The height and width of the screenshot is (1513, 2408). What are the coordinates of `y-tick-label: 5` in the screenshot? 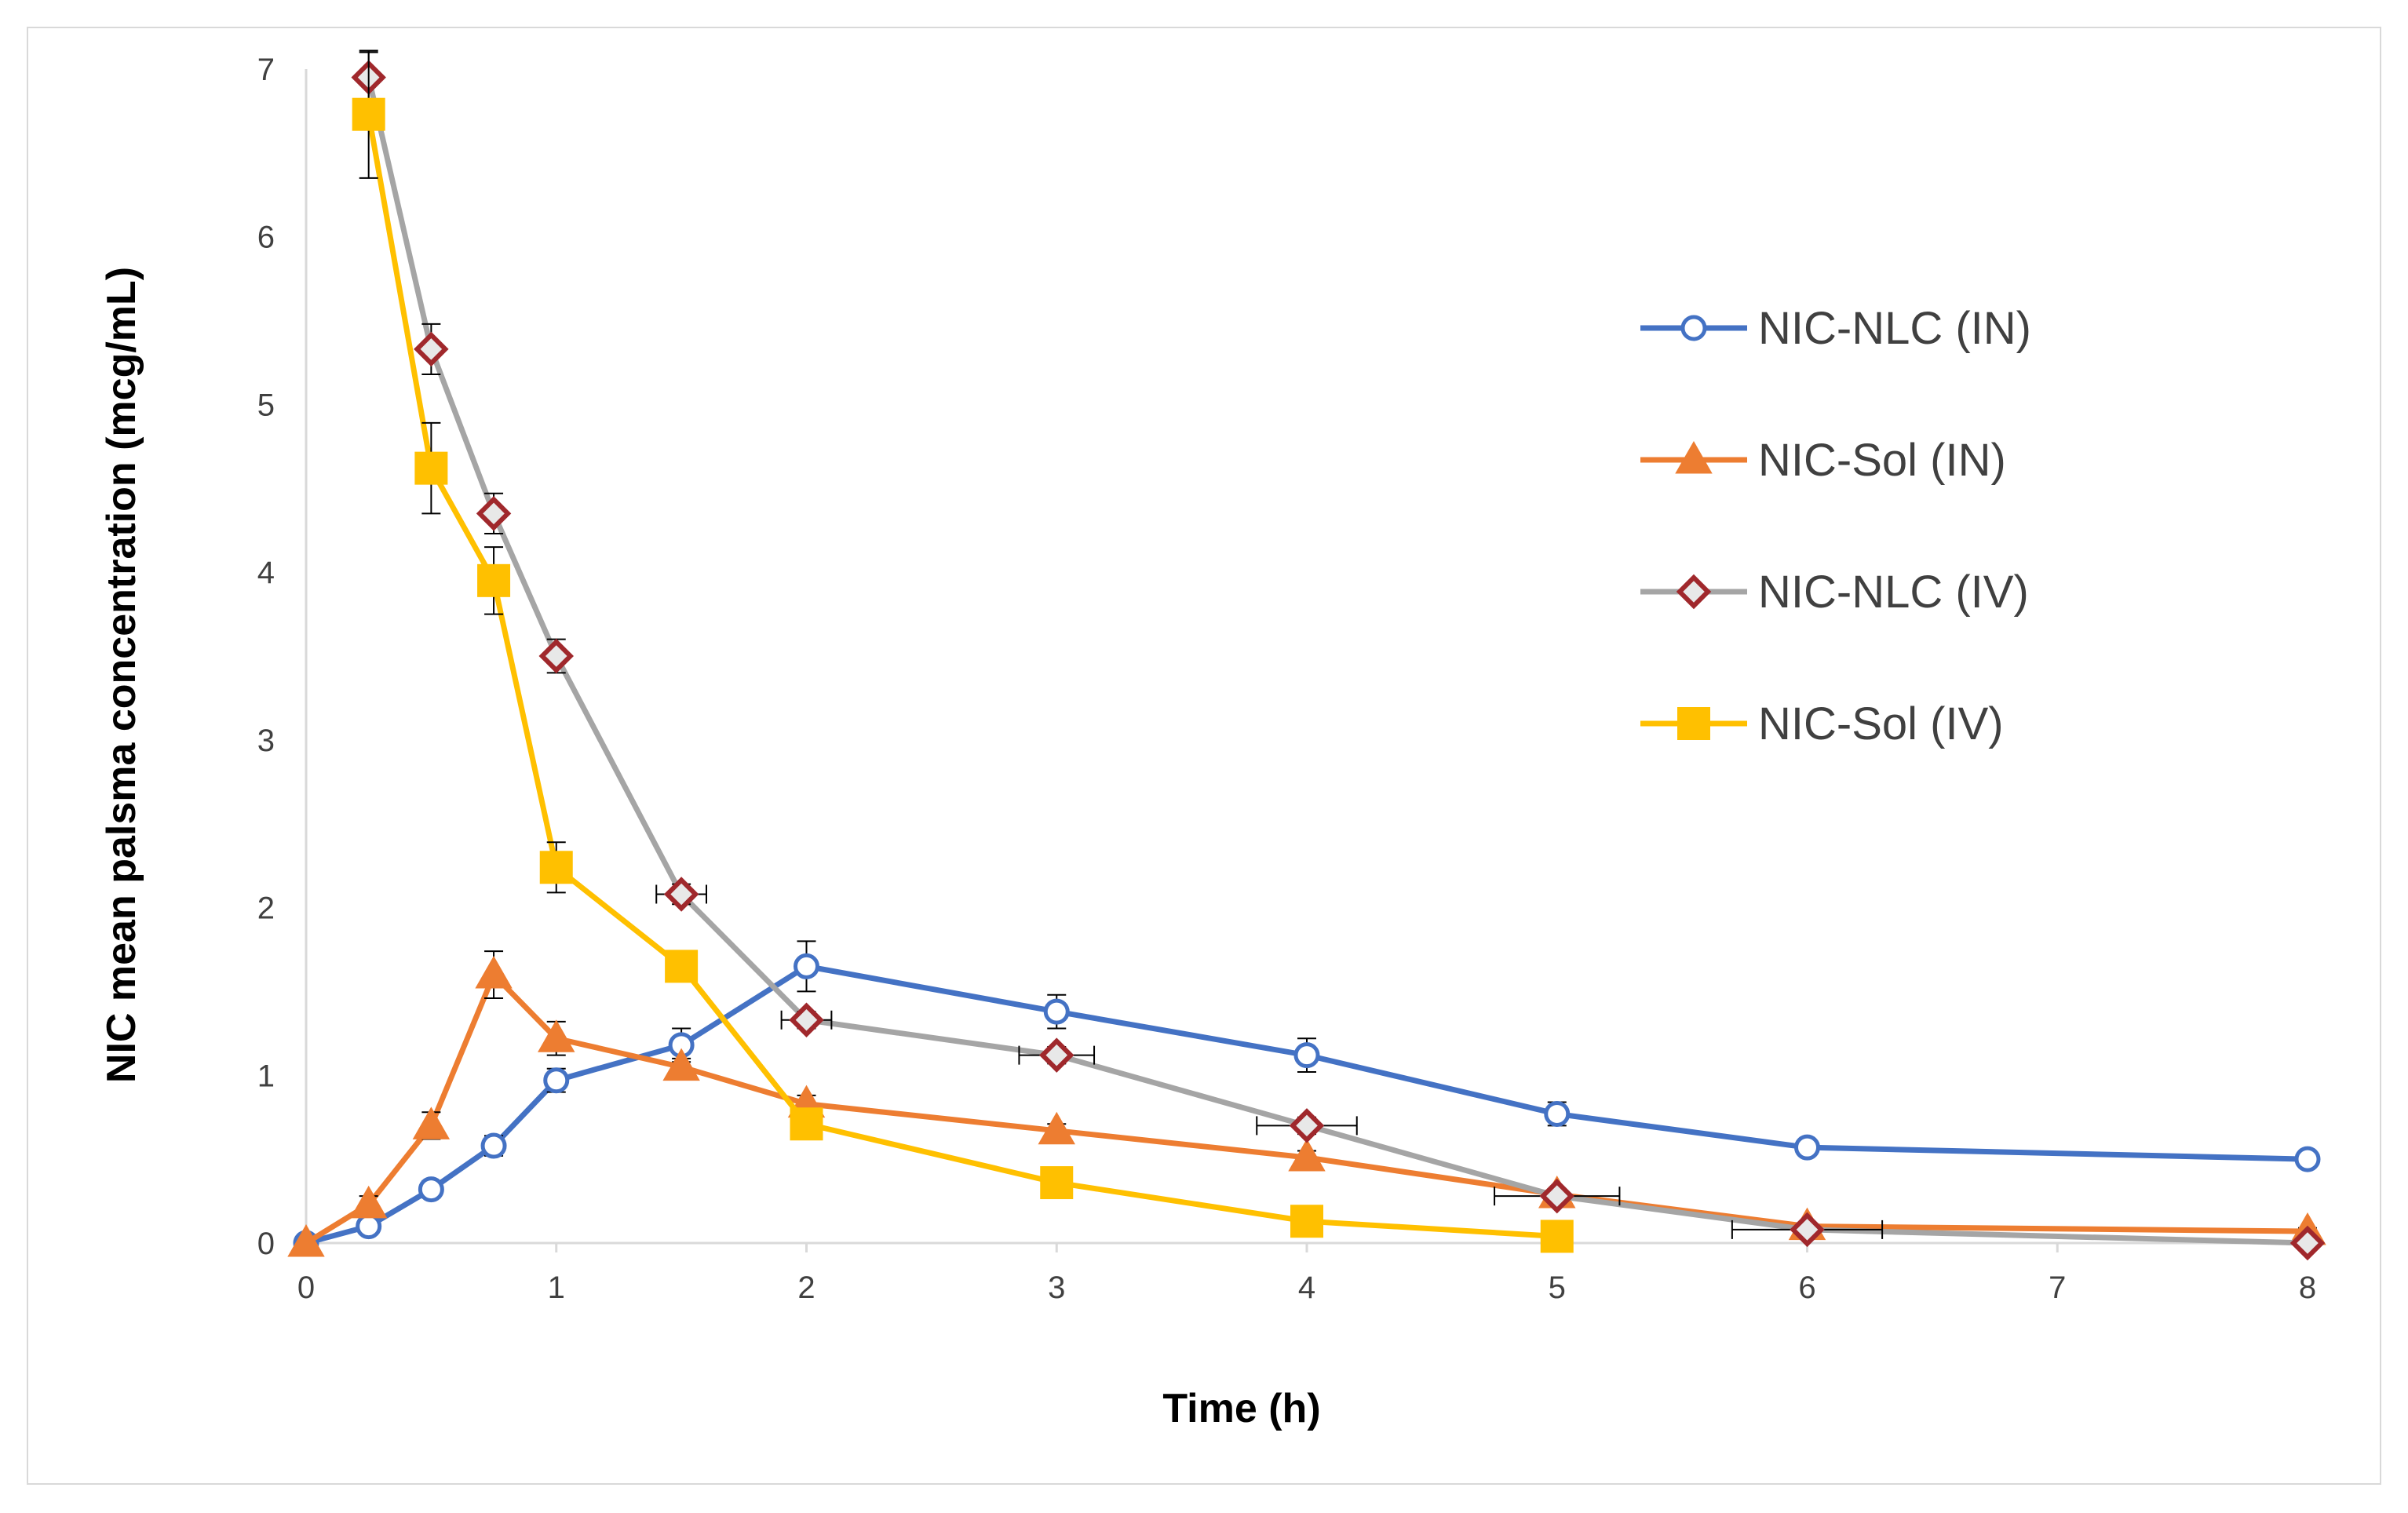 It's located at (266, 405).